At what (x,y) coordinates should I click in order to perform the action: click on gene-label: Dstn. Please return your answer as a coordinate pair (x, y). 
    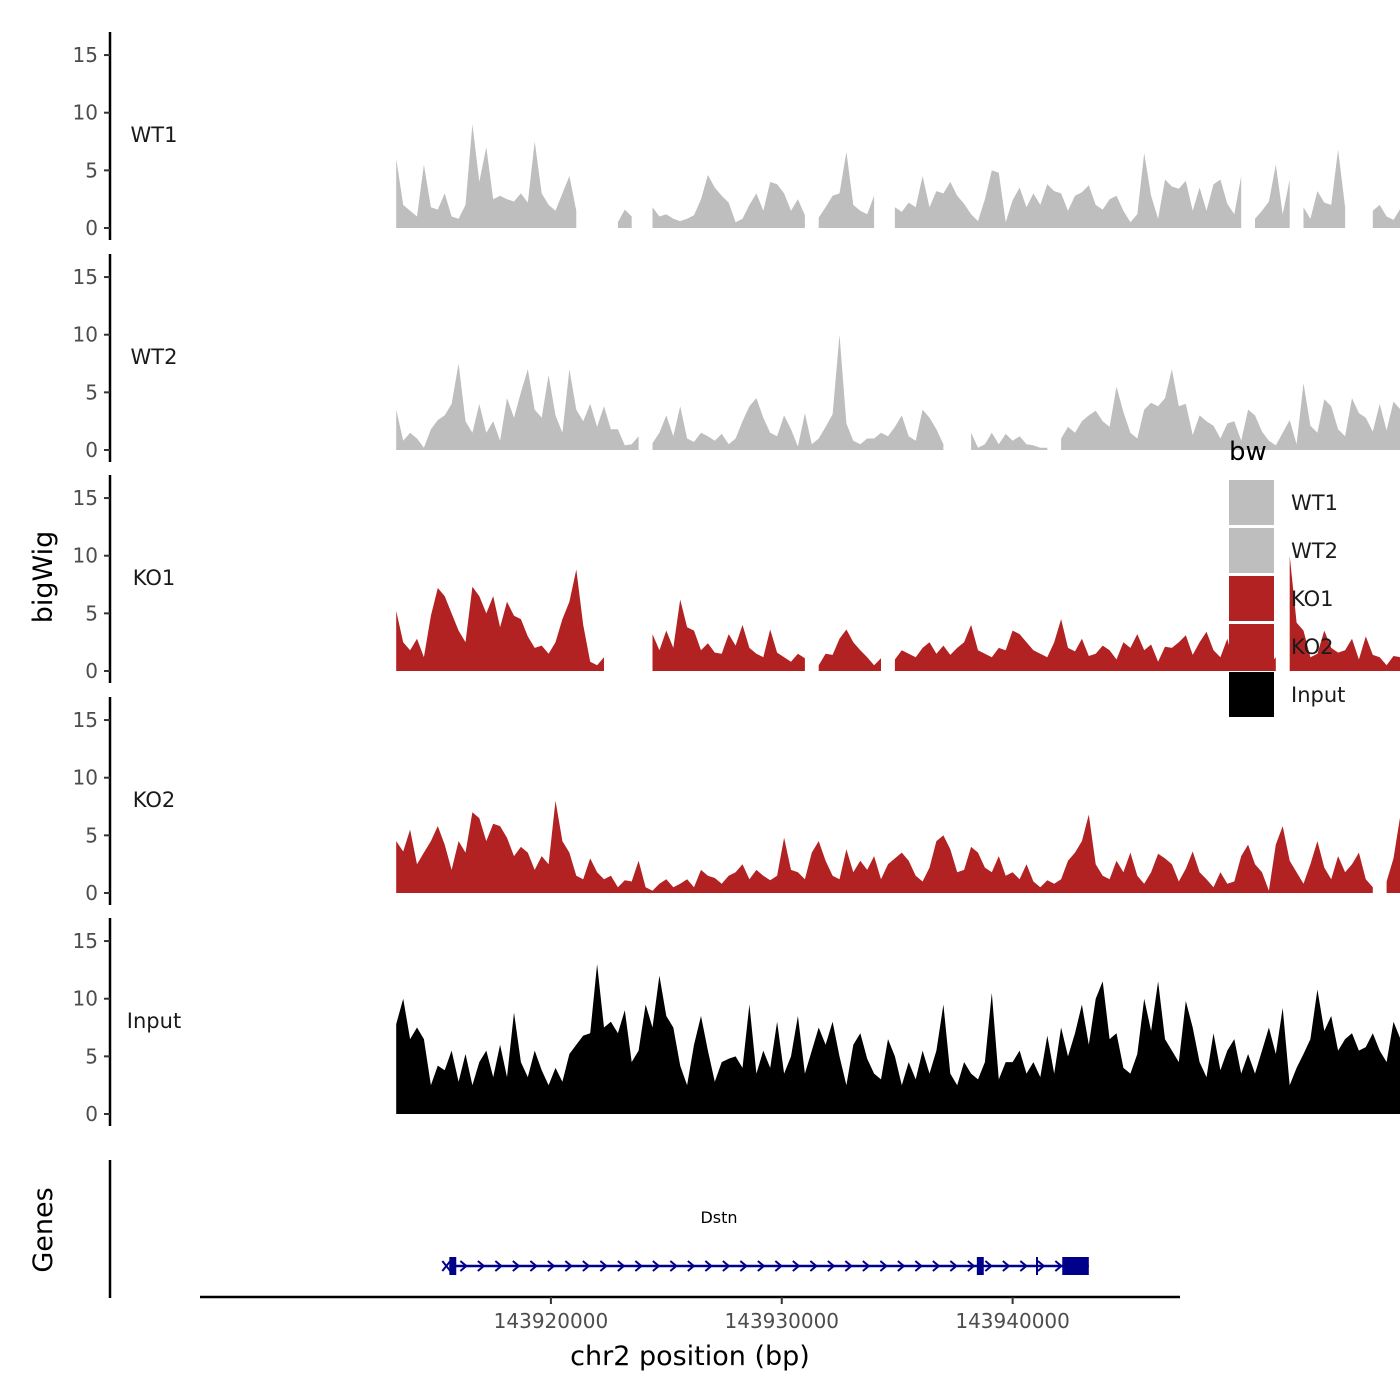
    Looking at the image, I should click on (718, 1217).